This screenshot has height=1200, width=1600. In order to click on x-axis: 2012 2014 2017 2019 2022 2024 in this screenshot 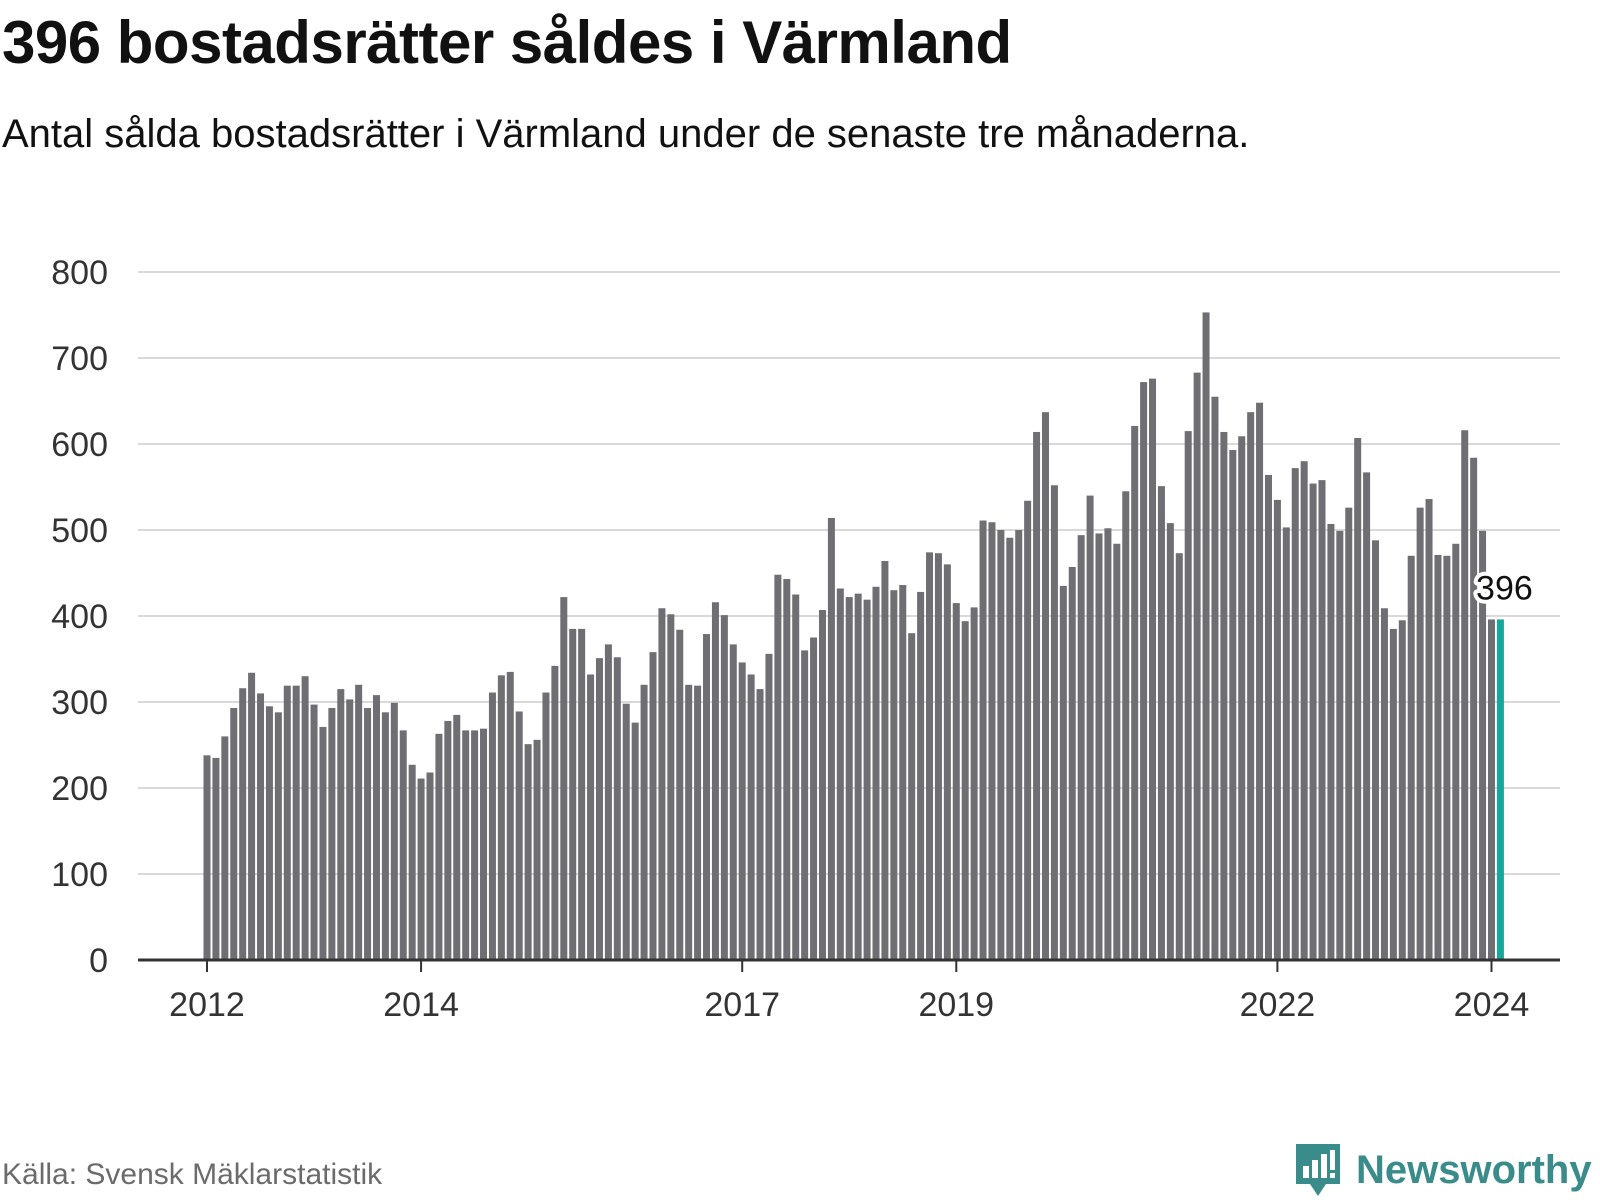, I will do `click(849, 991)`.